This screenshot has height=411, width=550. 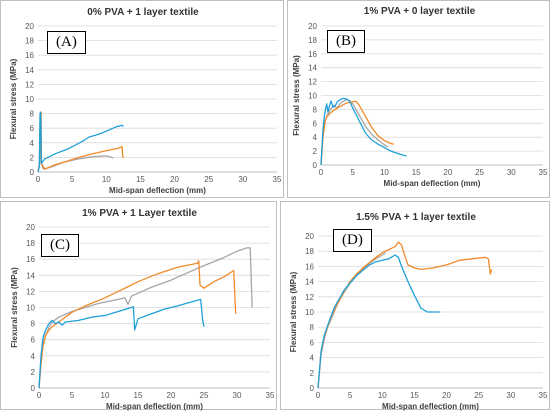 What do you see at coordinates (352, 240) in the screenshot?
I see `panel-label-d: (D)` at bounding box center [352, 240].